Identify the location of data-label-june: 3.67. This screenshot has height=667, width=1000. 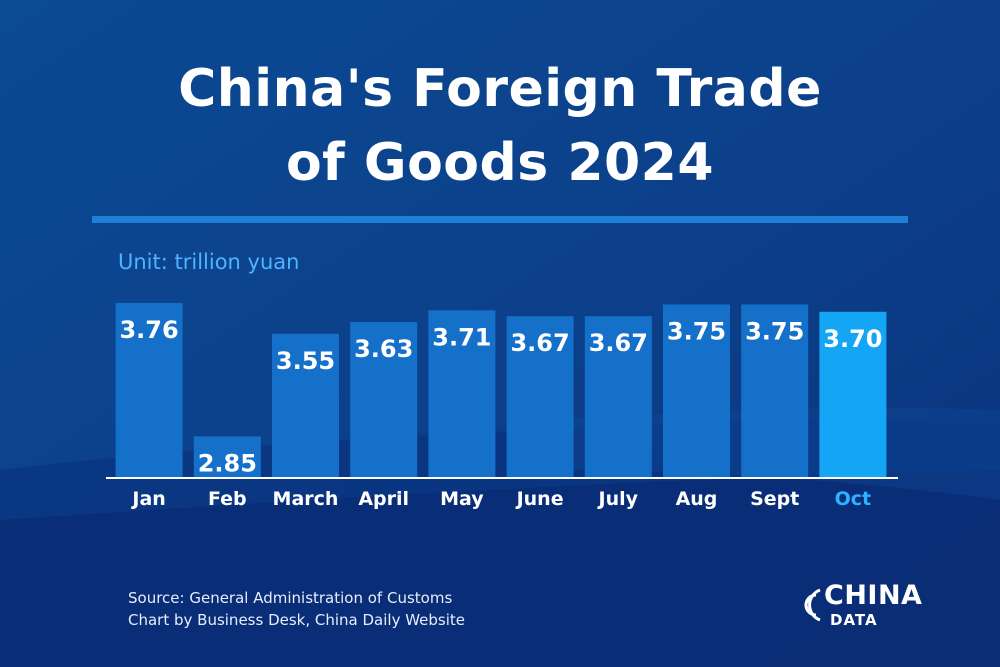
(539, 343).